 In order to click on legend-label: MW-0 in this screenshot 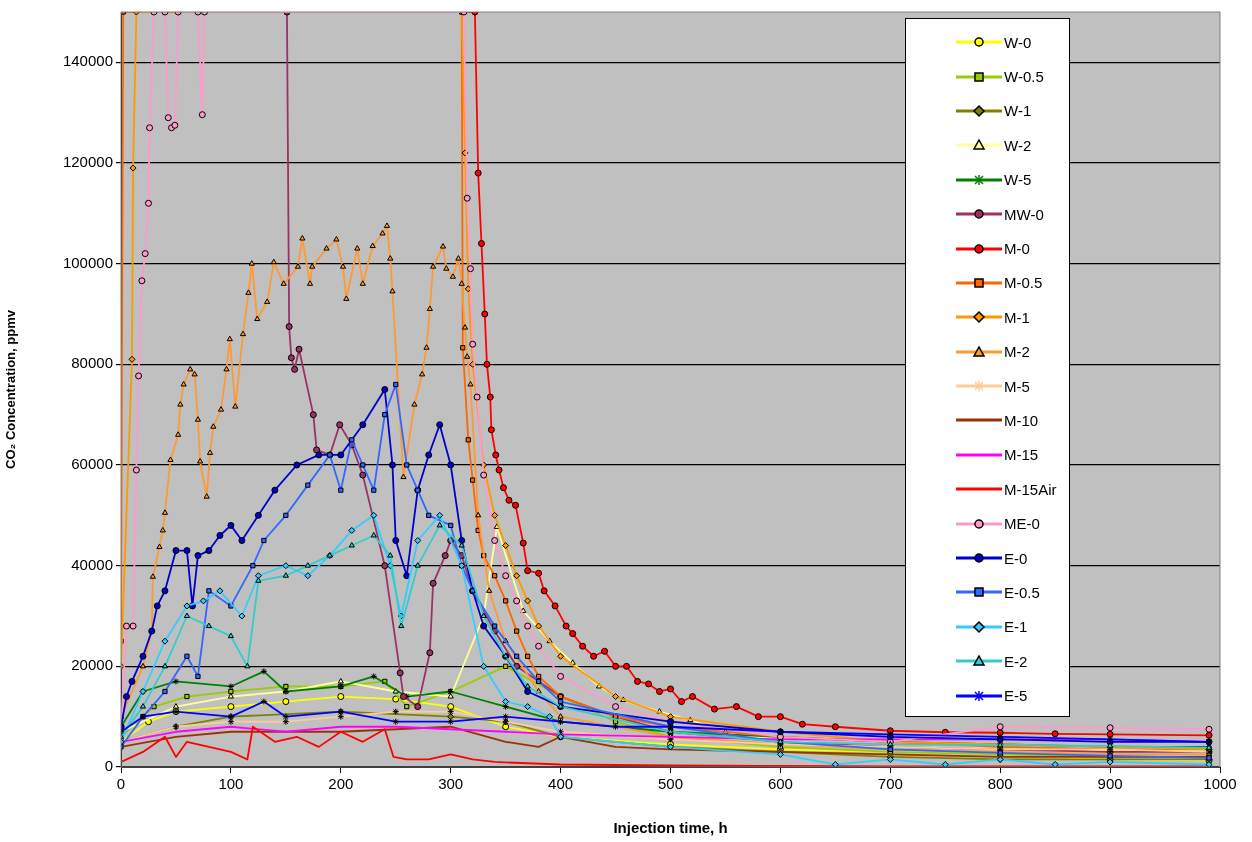, I will do `click(1024, 214)`.